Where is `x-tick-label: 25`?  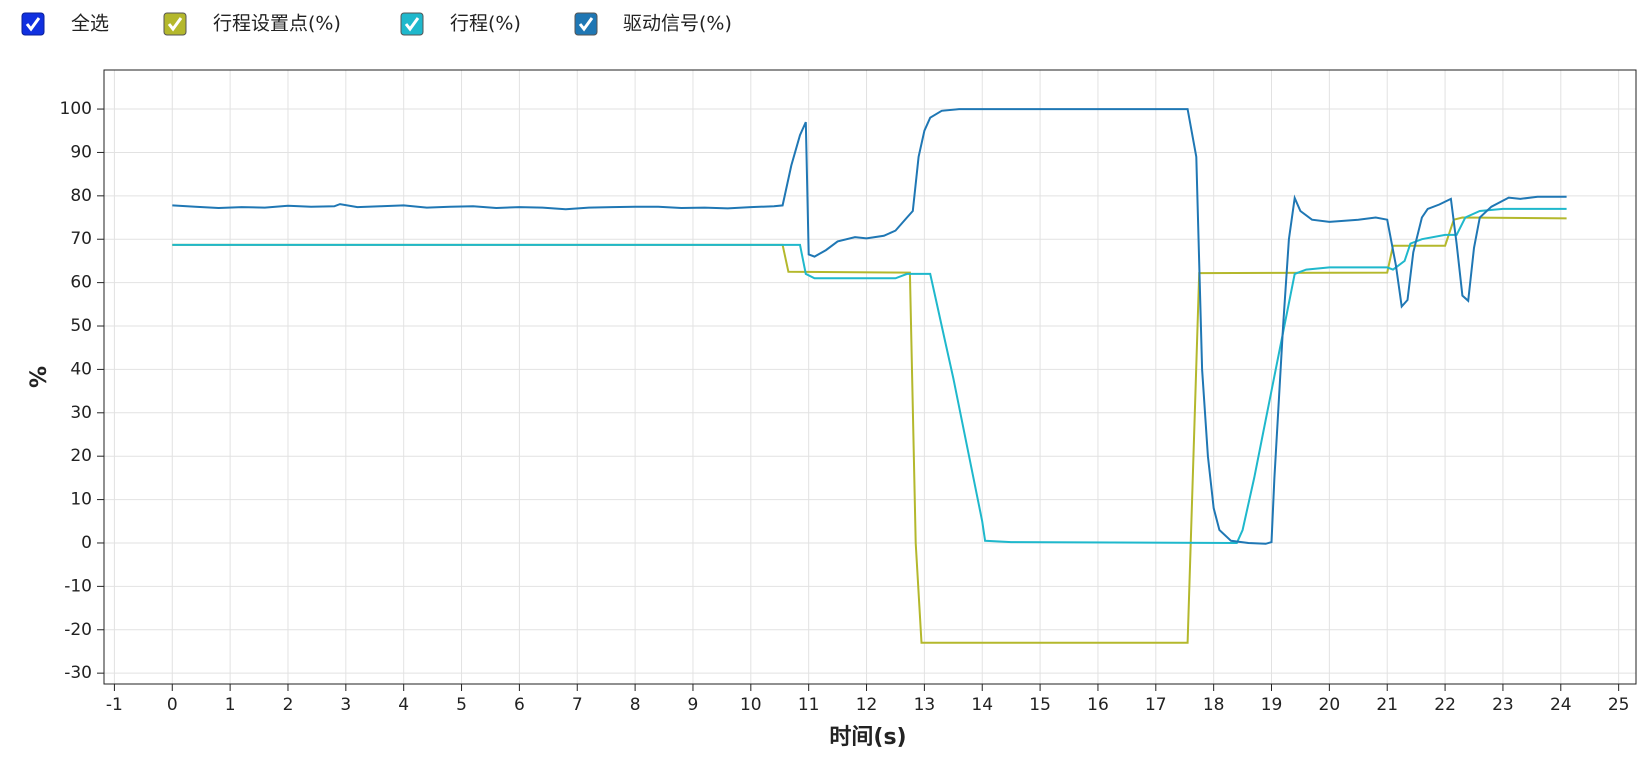 x-tick-label: 25 is located at coordinates (1619, 705).